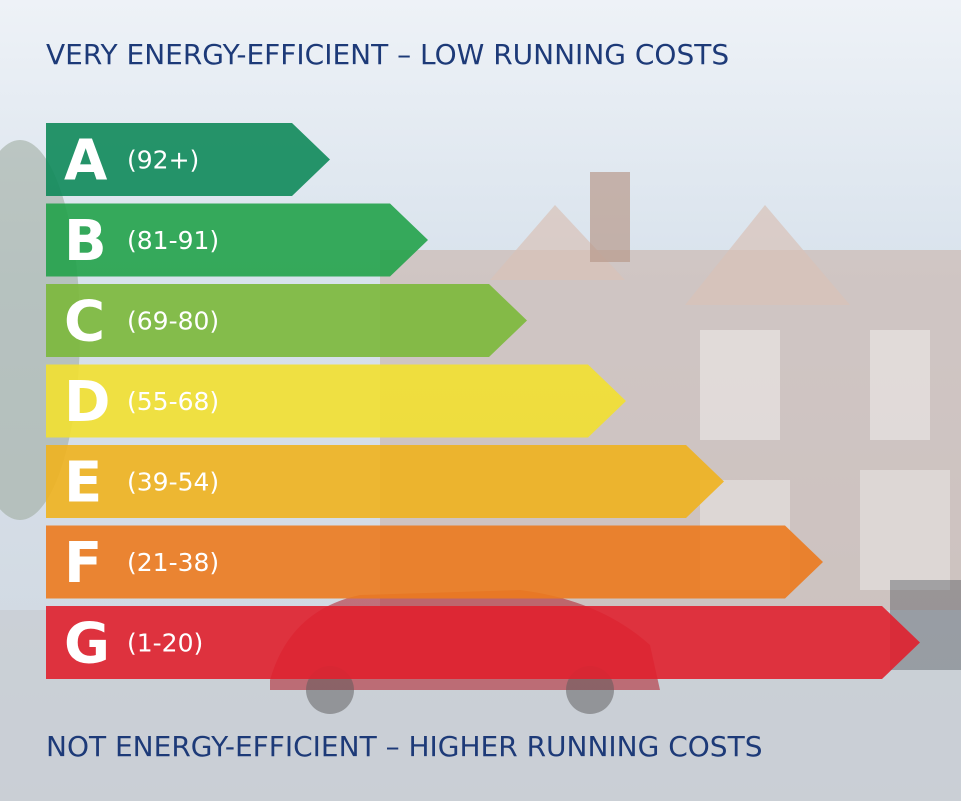  Describe the element at coordinates (87, 644) in the screenshot. I see `band-letter: G` at that location.